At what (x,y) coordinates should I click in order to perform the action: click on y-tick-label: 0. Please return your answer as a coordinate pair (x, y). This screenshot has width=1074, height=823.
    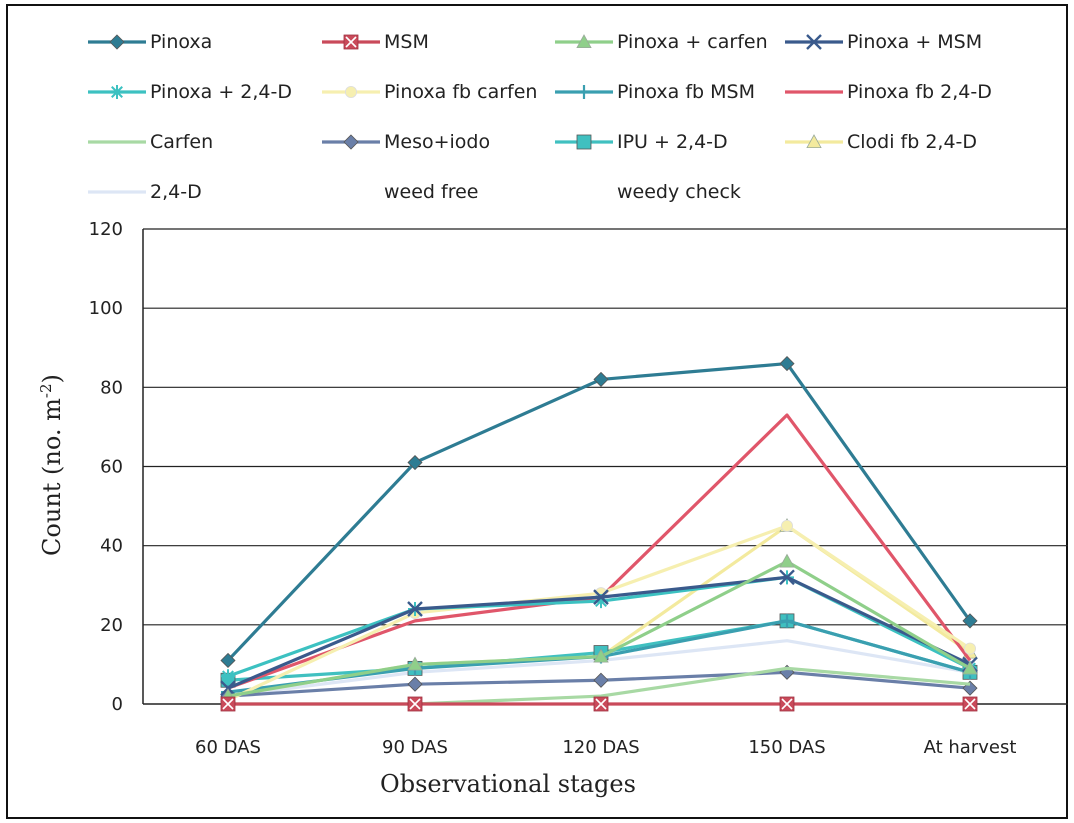
    Looking at the image, I should click on (117, 704).